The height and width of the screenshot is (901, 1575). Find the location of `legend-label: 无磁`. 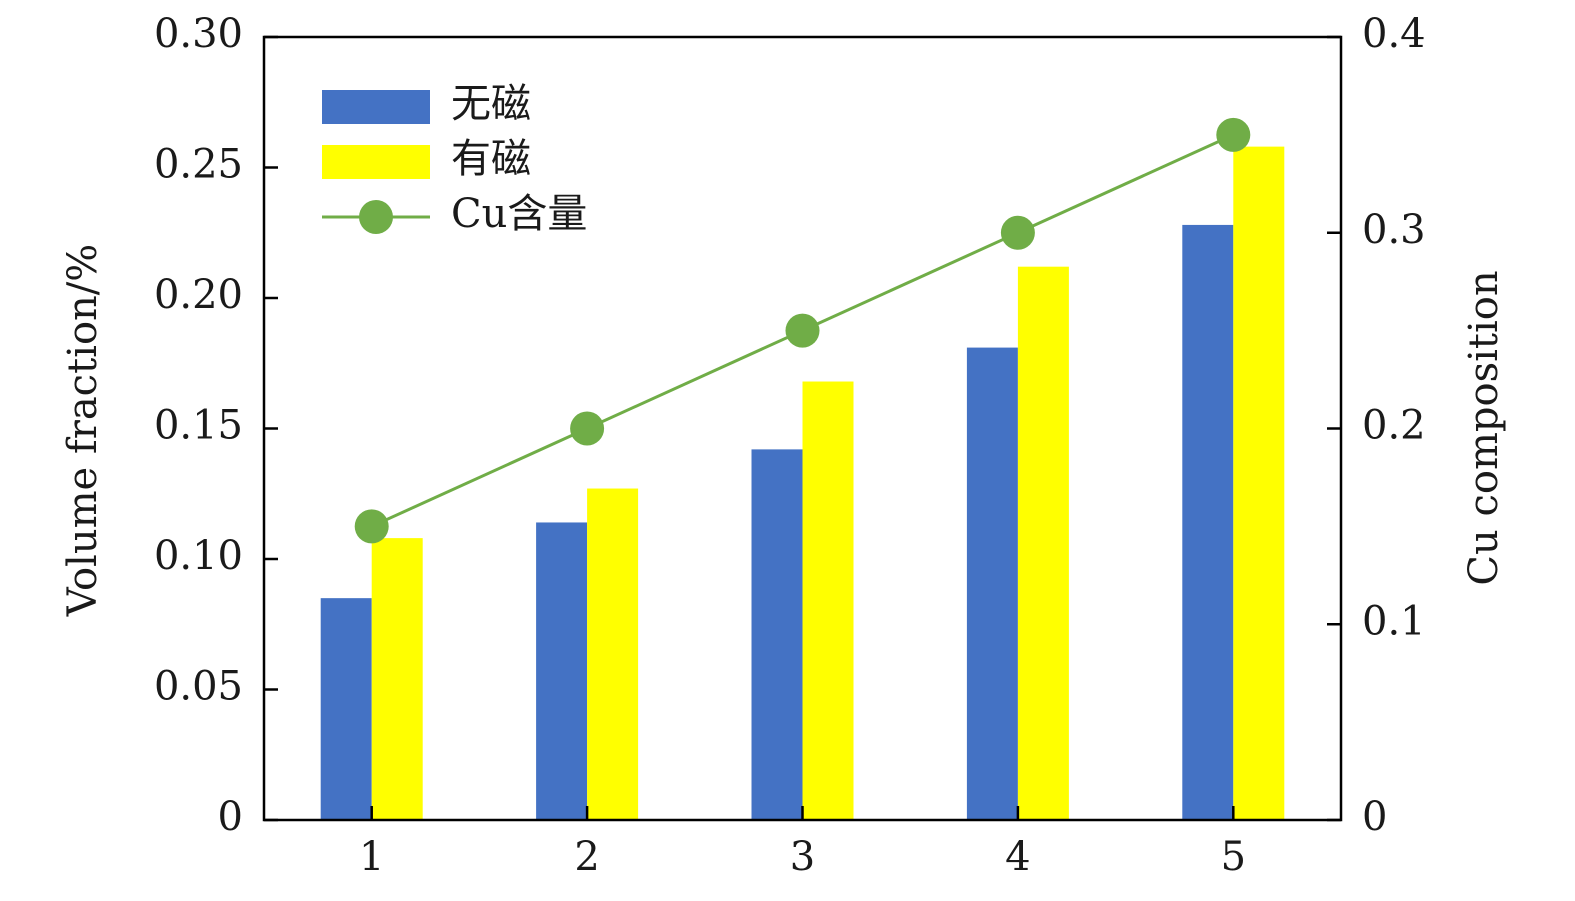

legend-label: 无磁 is located at coordinates (491, 104).